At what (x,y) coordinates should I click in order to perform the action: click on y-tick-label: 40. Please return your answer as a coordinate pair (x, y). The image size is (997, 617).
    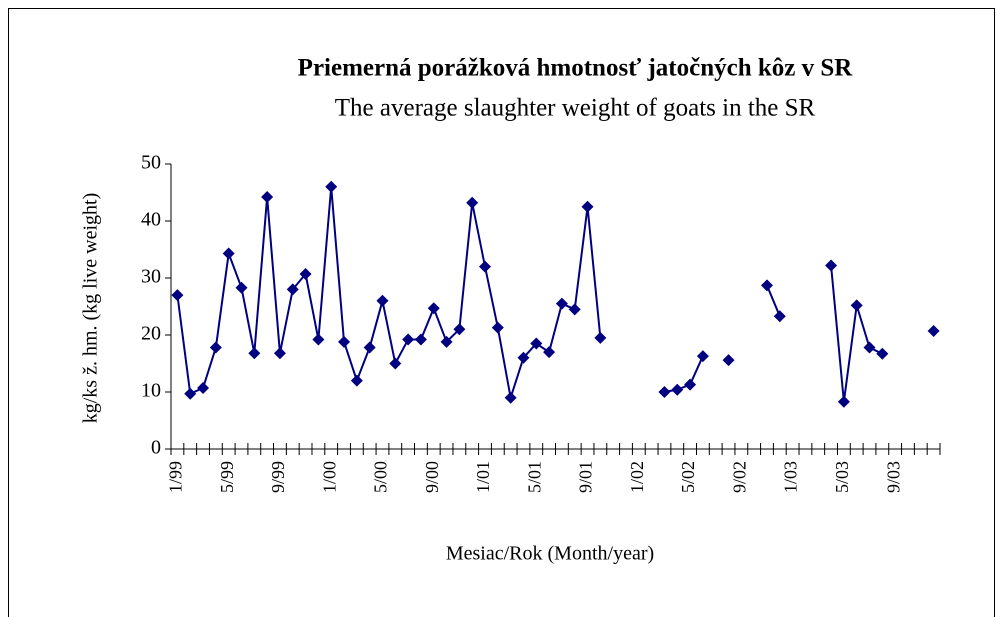
    Looking at the image, I should click on (151, 220).